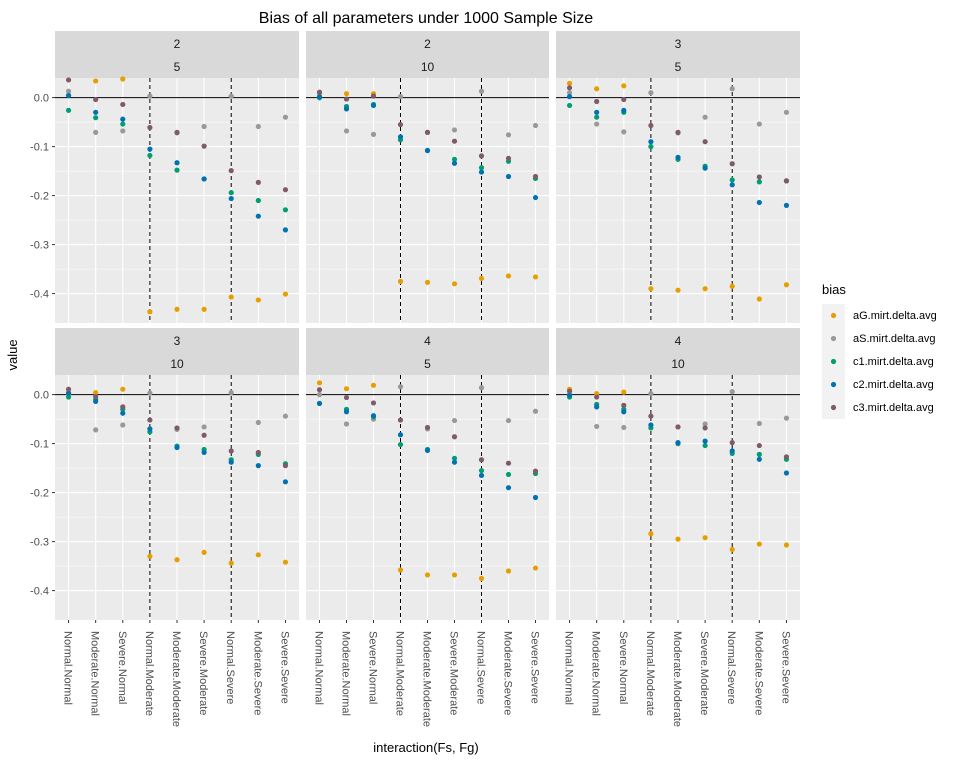 This screenshot has height=762, width=959. I want to click on legend-title: bias, so click(834, 289).